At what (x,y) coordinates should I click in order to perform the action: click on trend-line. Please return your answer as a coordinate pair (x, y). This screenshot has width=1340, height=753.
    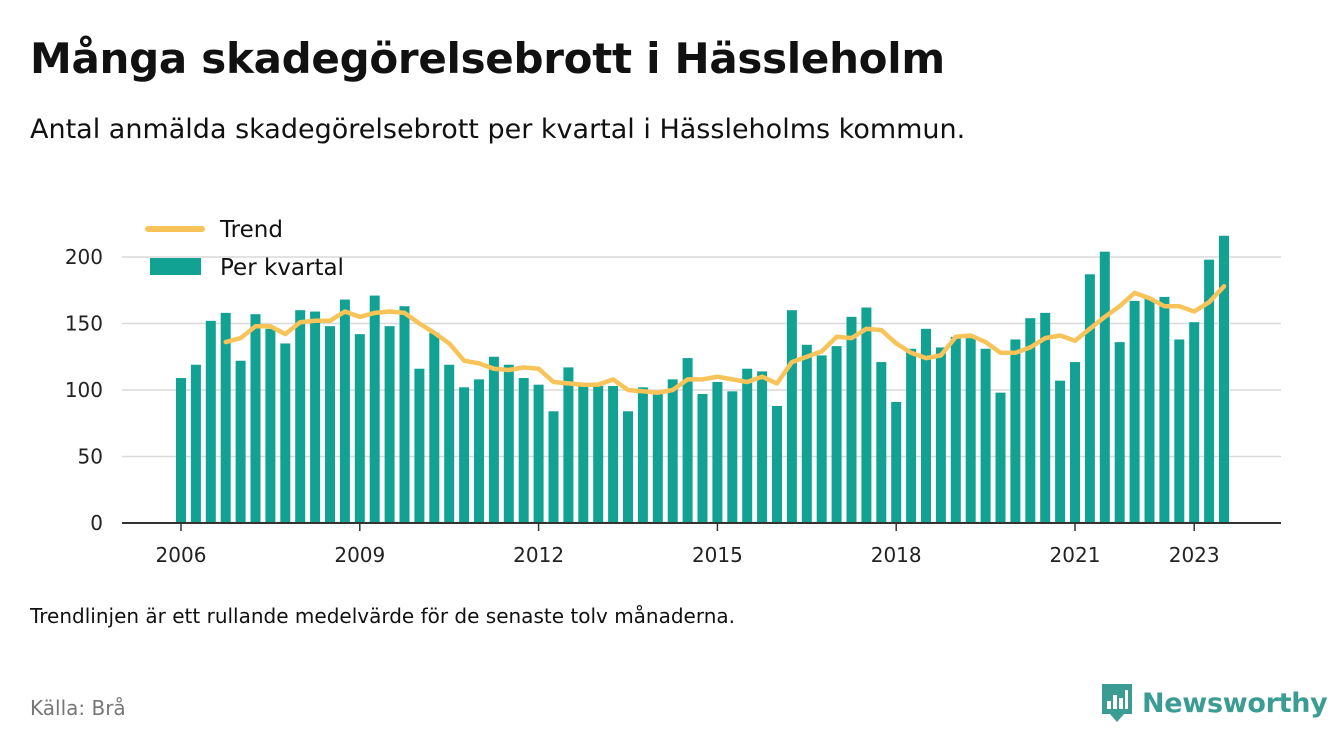
    Looking at the image, I should click on (725, 339).